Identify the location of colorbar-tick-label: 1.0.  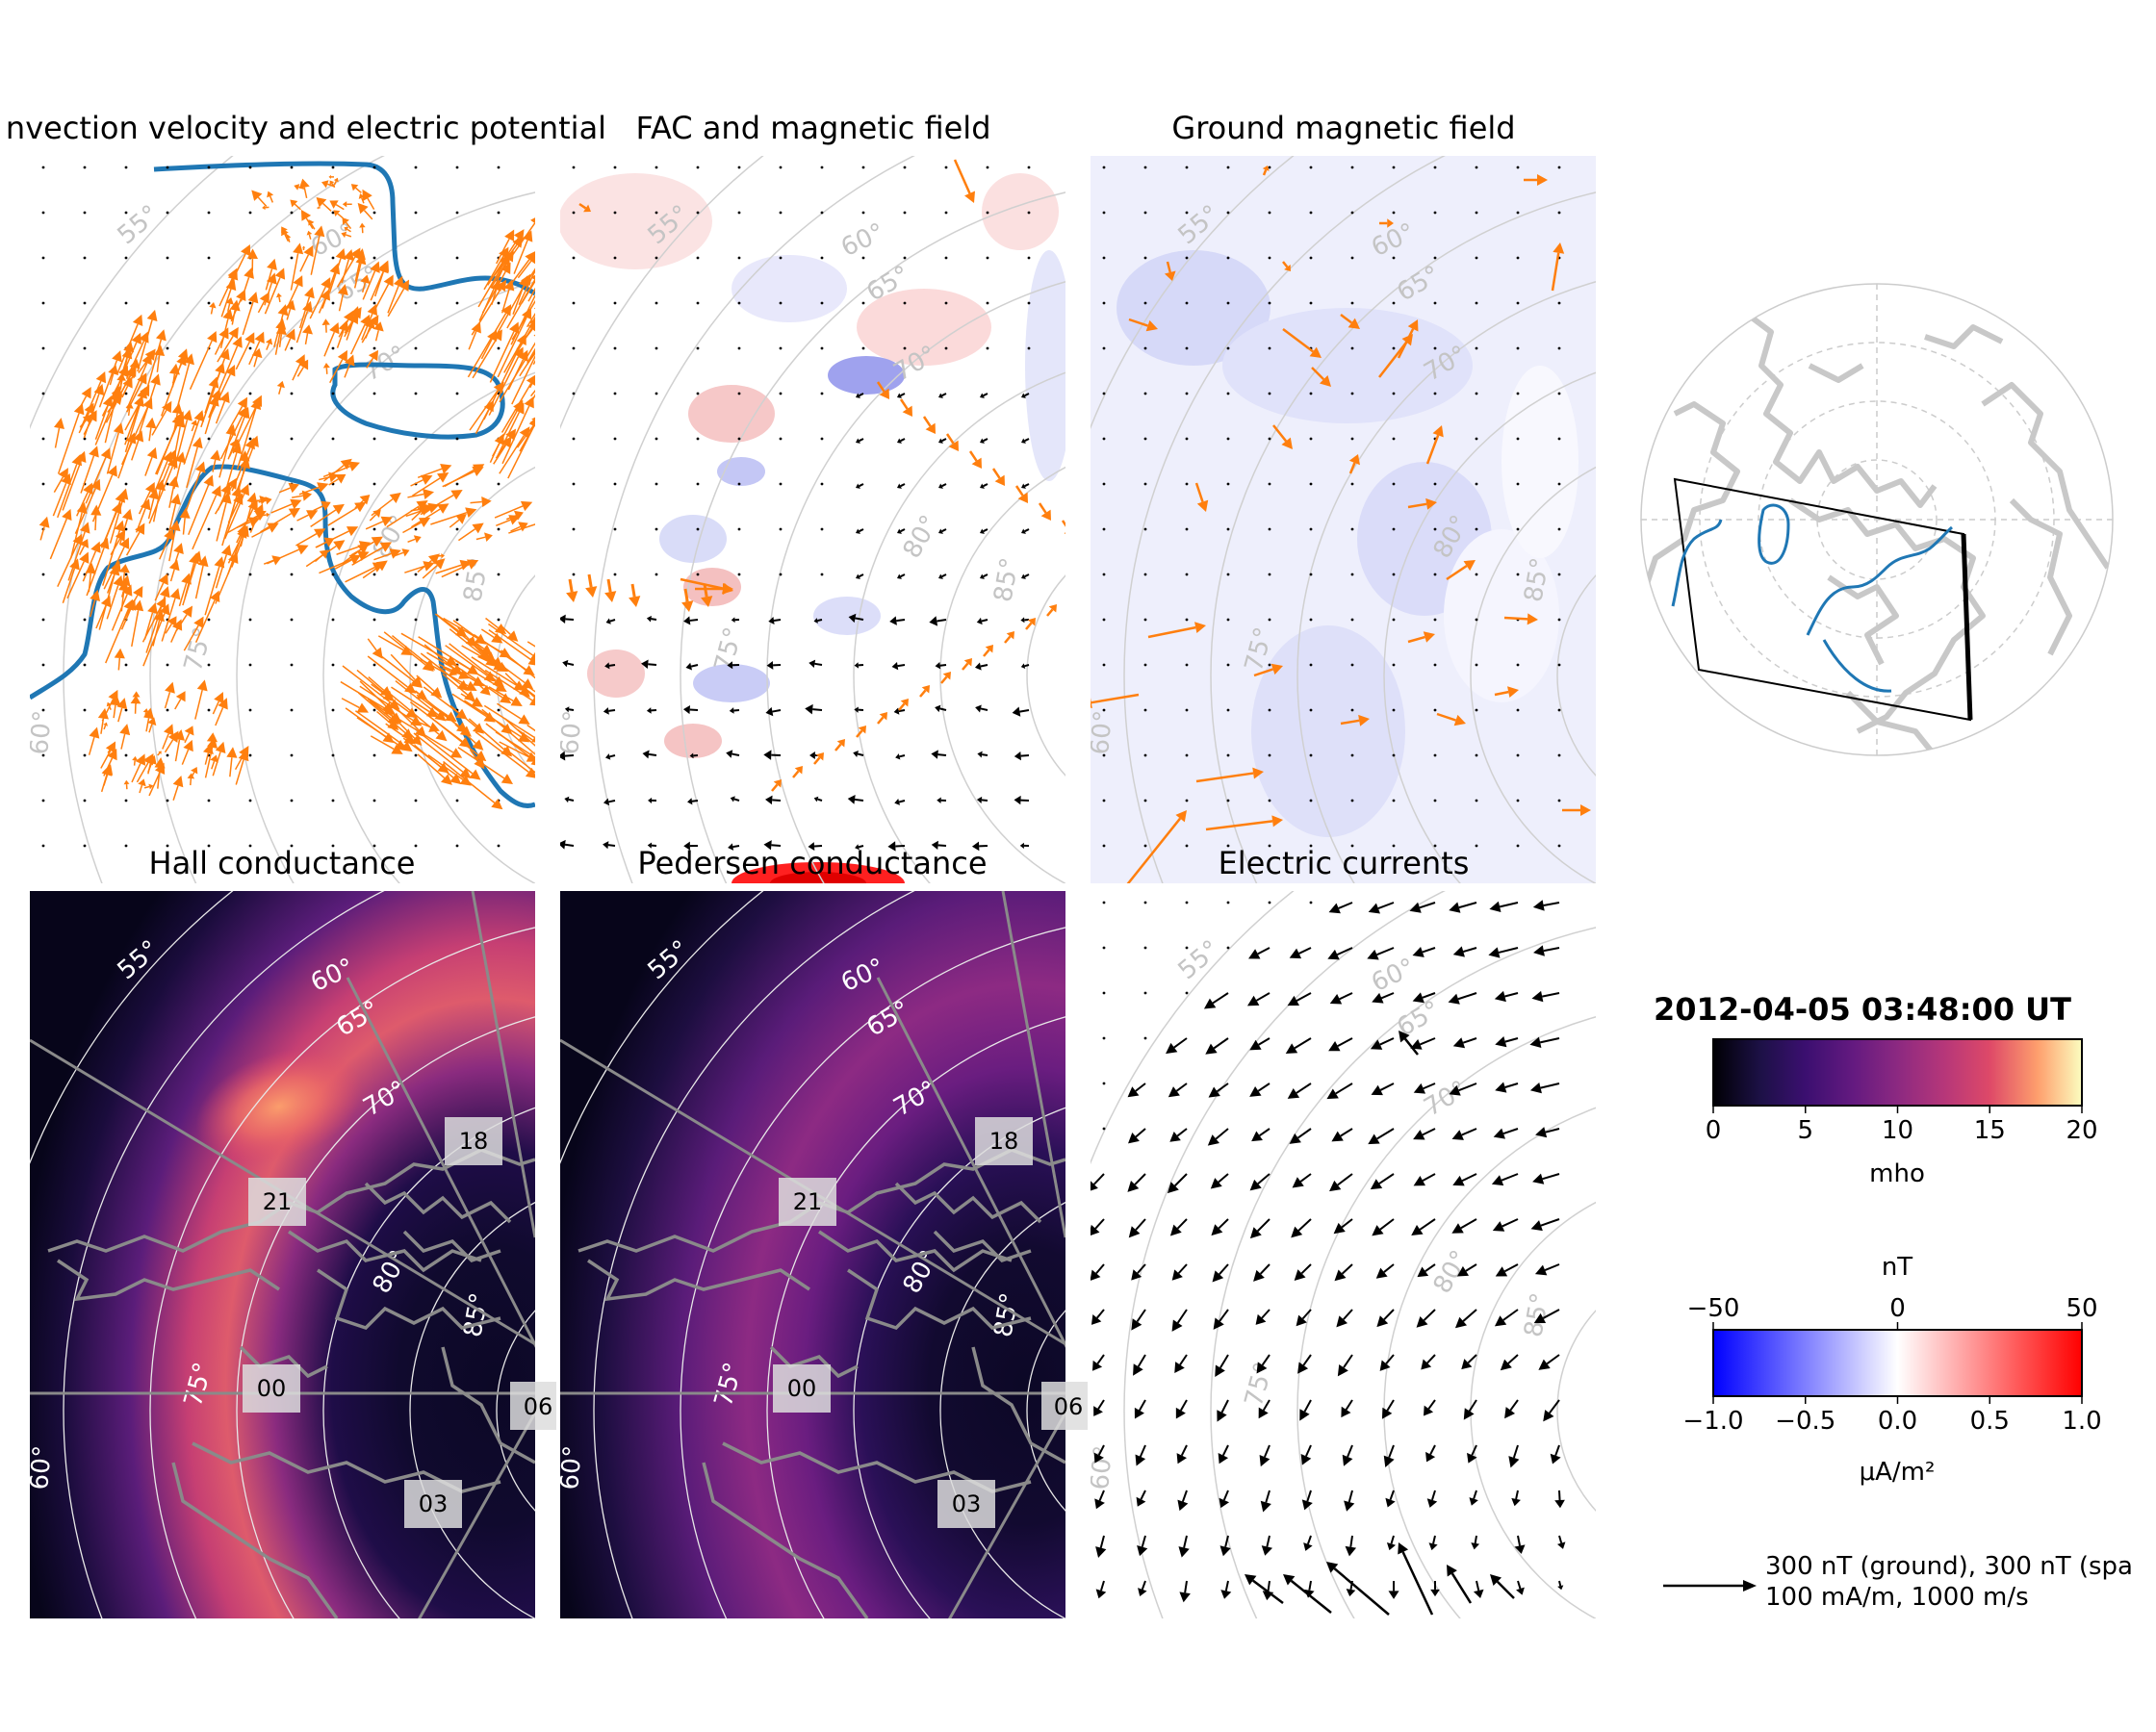
(2081, 1421).